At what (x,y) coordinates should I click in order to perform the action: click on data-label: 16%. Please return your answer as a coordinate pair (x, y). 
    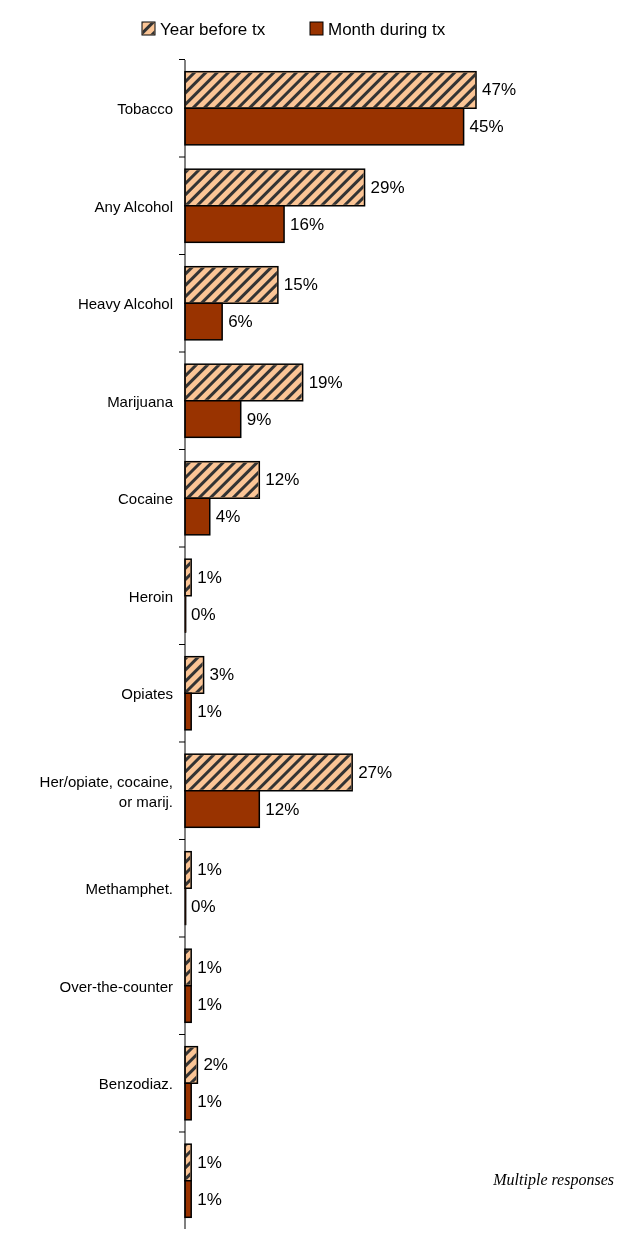
    Looking at the image, I should click on (307, 224).